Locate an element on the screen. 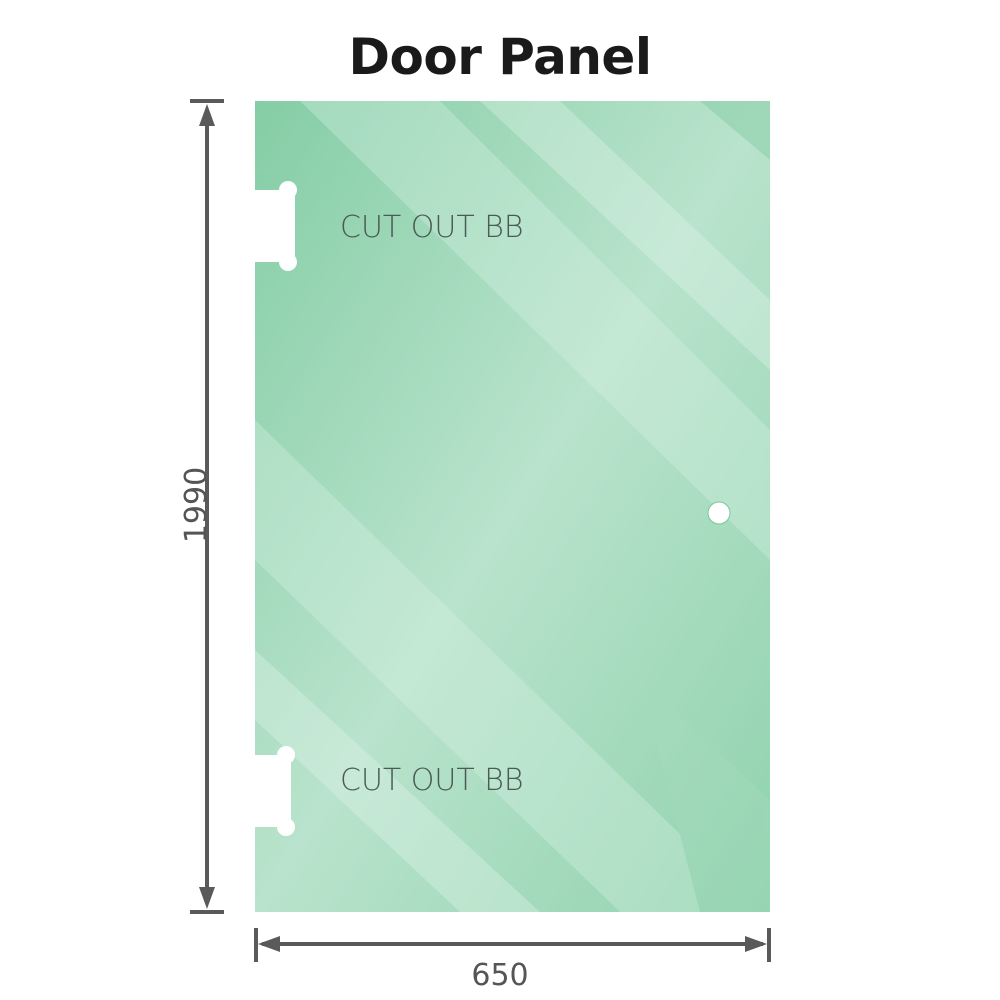 The height and width of the screenshot is (1000, 1000). height-label: 1990 is located at coordinates (196, 505).